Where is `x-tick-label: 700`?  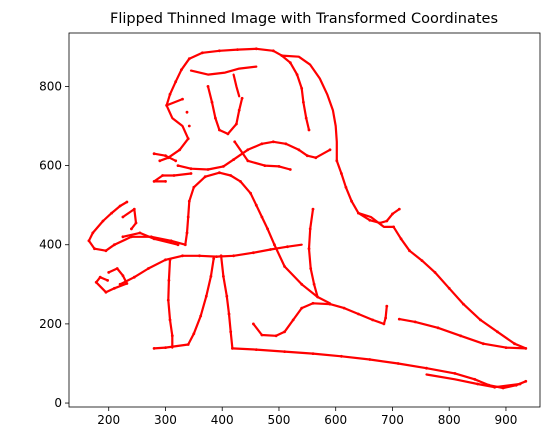
x-tick-label: 700 is located at coordinates (392, 420).